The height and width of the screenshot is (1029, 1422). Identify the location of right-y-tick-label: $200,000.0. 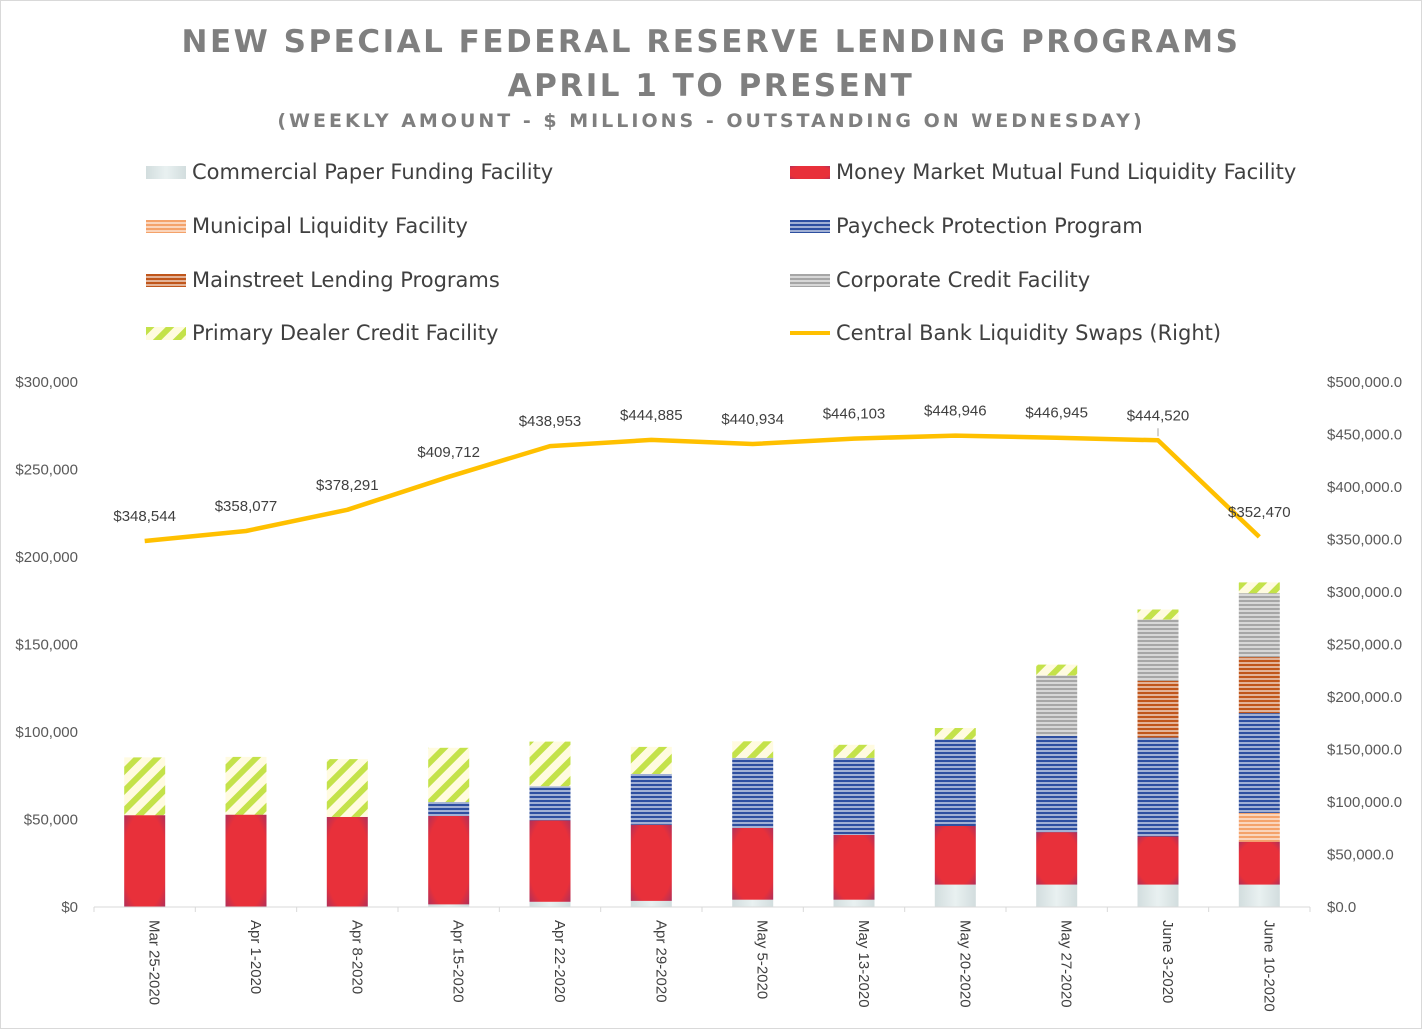
(1364, 697).